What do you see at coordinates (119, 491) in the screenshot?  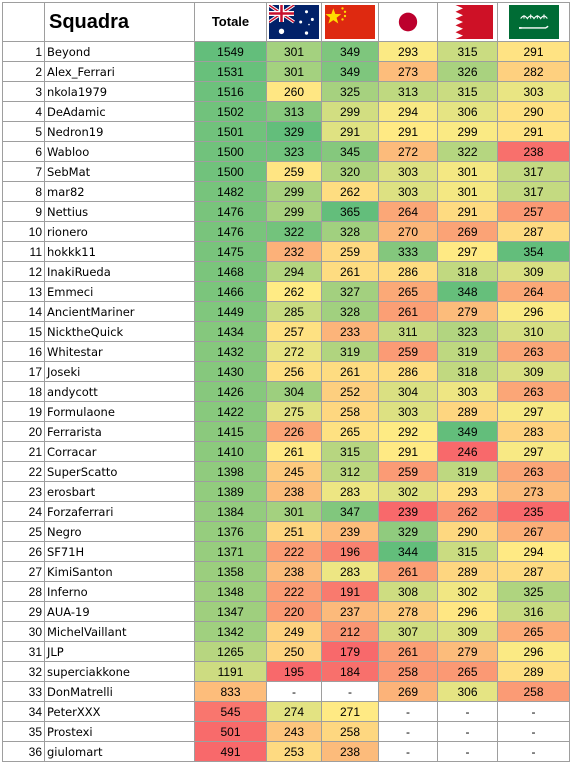 I see `team-name-cell: erosbart` at bounding box center [119, 491].